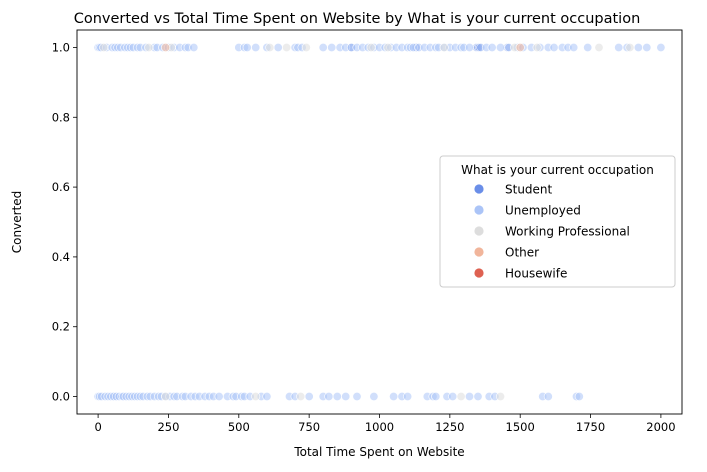 The image size is (707, 472). I want to click on x-tick-label: 2000, so click(660, 427).